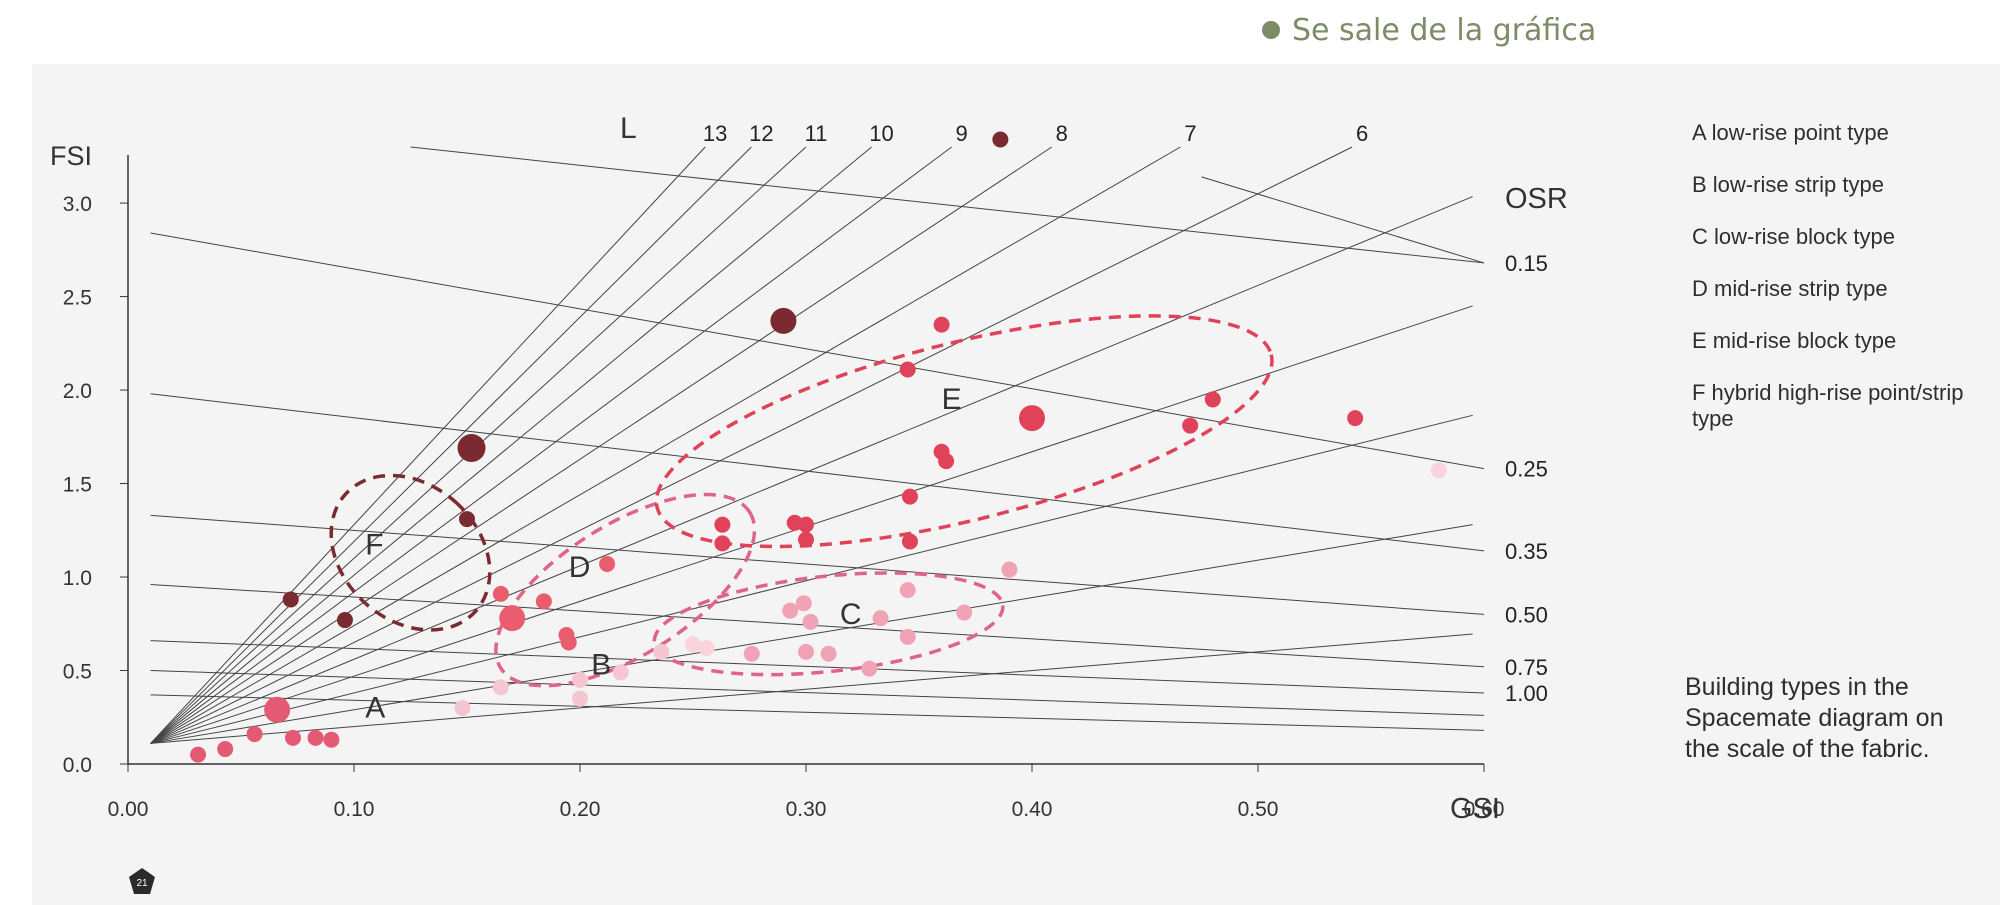 The width and height of the screenshot is (2000, 905). Describe the element at coordinates (374, 545) in the screenshot. I see `cluster-label: F` at that location.